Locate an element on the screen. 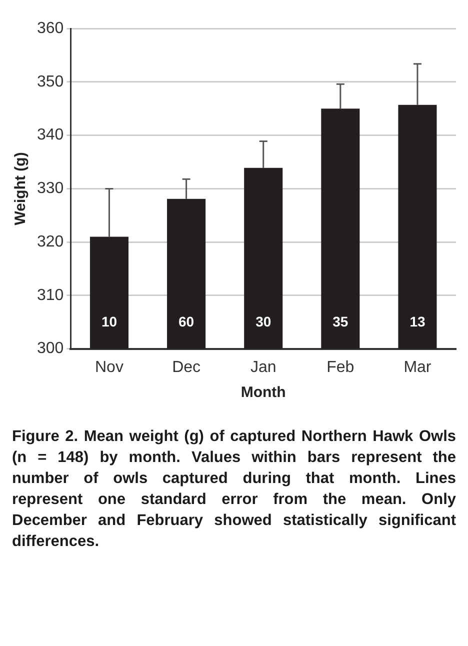 Image resolution: width=468 pixels, height=646 pixels. x-tick-label: Nov is located at coordinates (109, 367).